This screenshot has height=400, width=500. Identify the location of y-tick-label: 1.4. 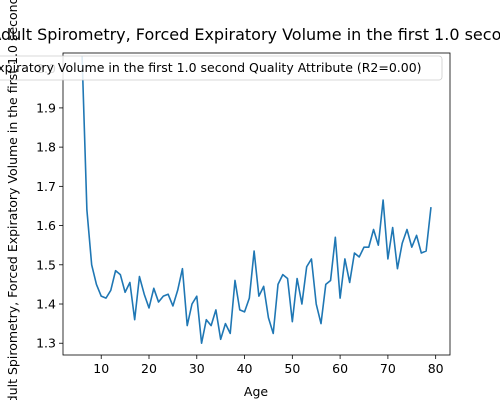
(46, 304).